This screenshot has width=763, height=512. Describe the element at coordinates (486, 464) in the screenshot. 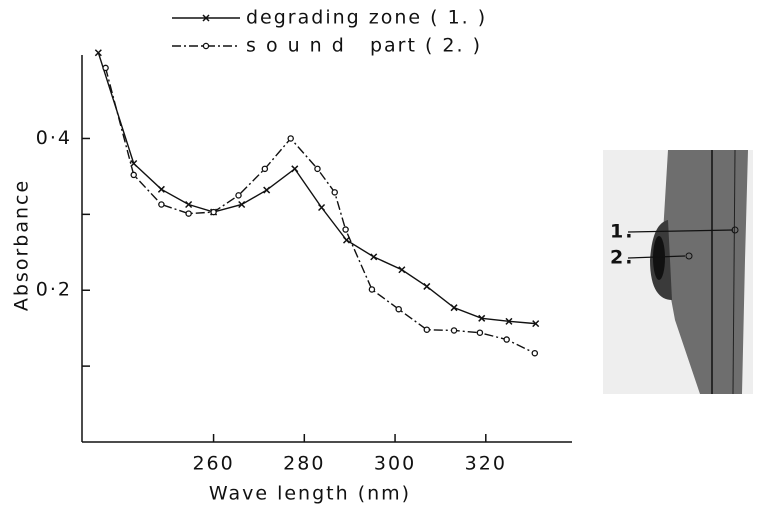

I see `x-tick-label: 320` at that location.